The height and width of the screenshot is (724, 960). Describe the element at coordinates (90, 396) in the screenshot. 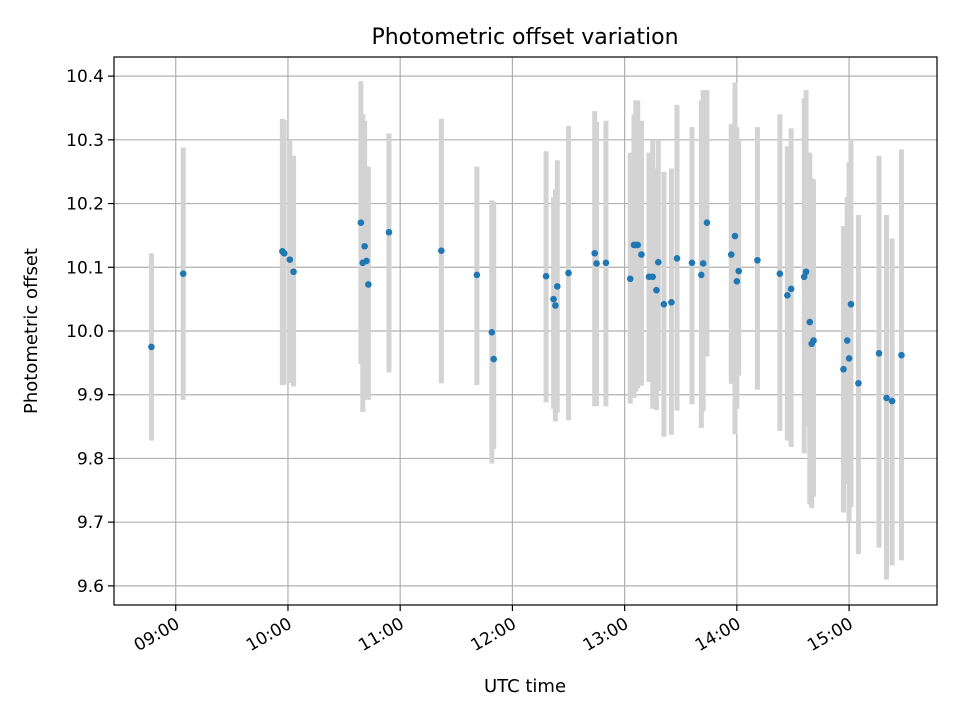

I see `y-tick-label: 9.9` at that location.